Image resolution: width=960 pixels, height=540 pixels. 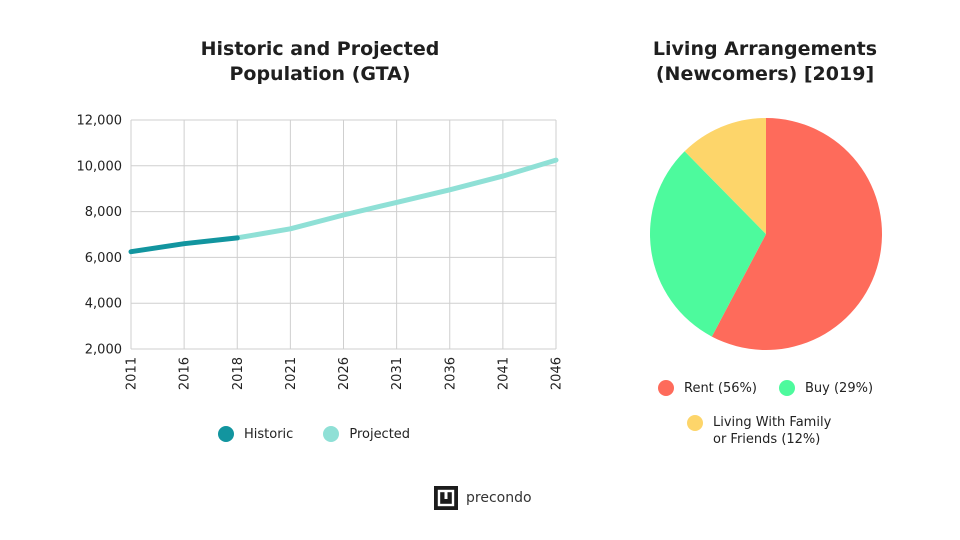 What do you see at coordinates (103, 212) in the screenshot?
I see `y-tick-label: 8,000` at bounding box center [103, 212].